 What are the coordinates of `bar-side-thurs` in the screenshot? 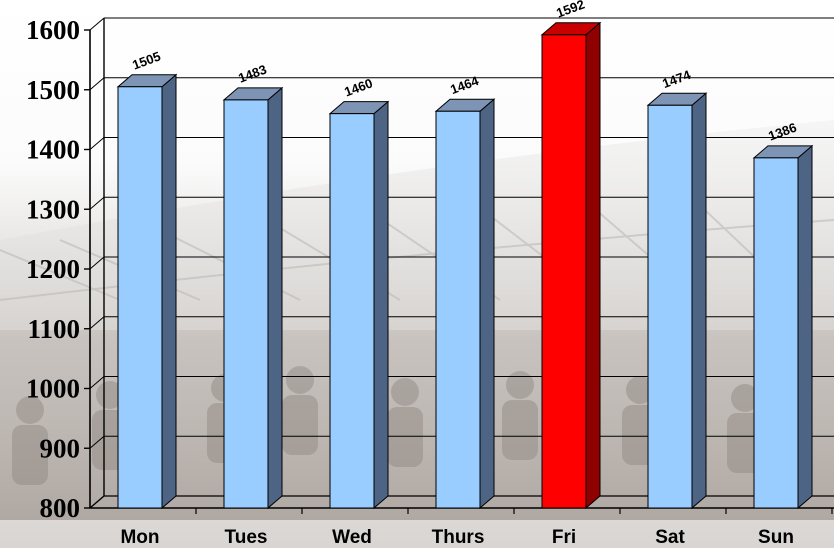 It's located at (487, 304).